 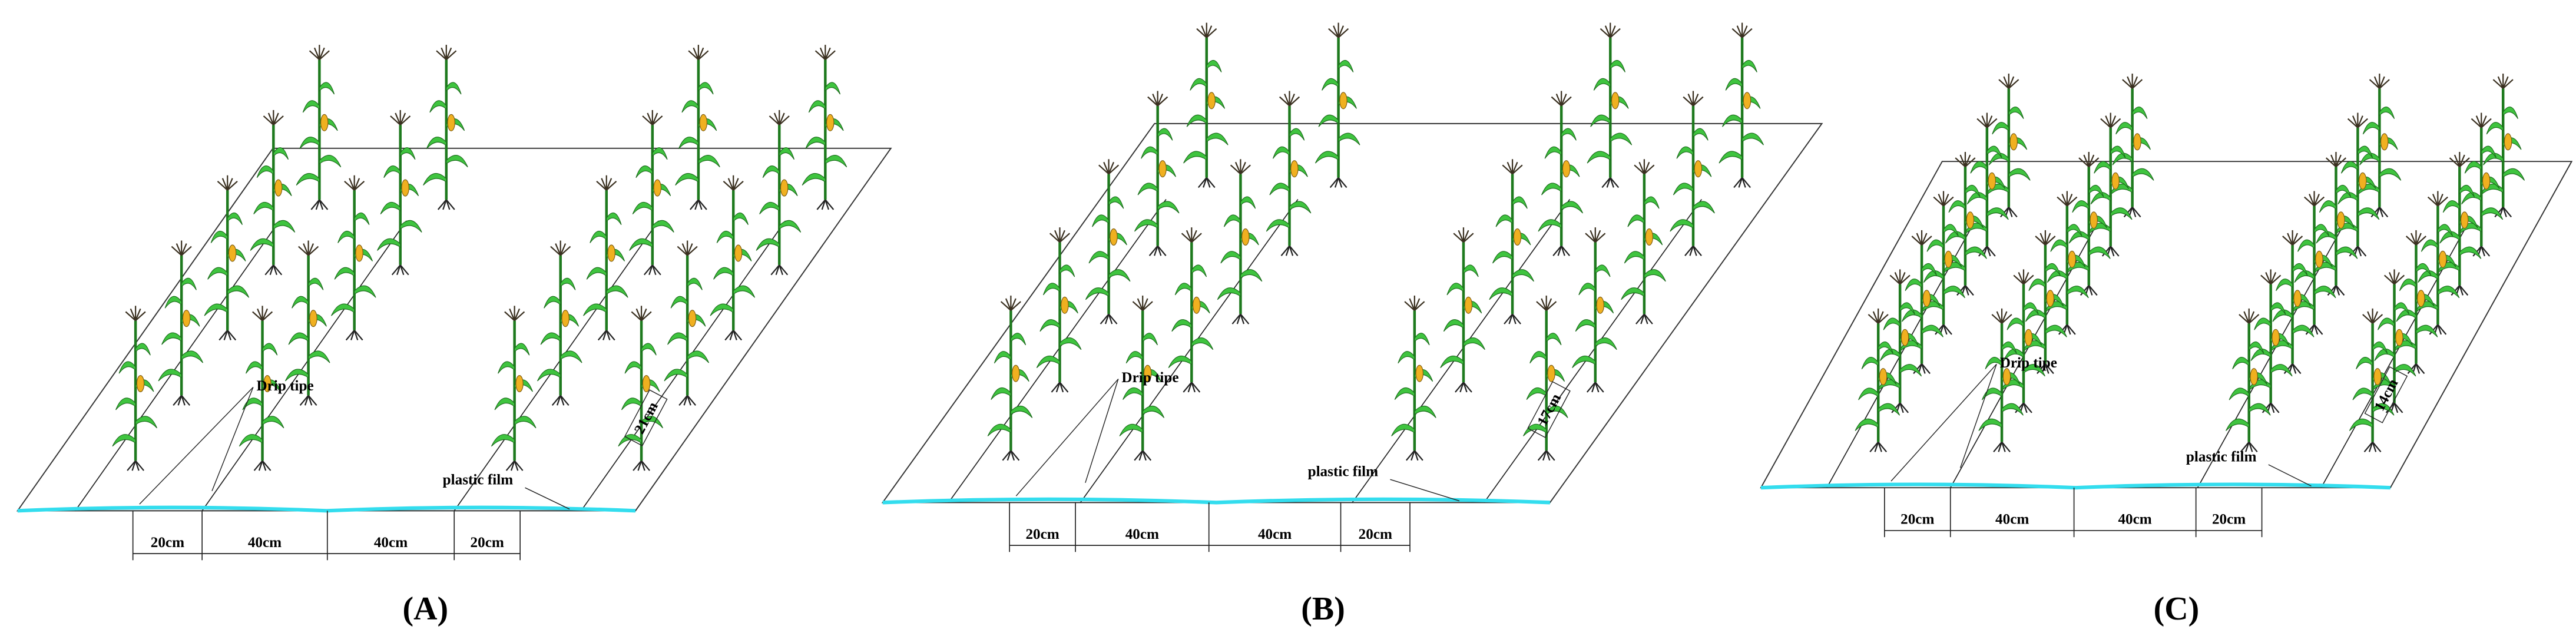 I want to click on film-label: plastic film, so click(x=2221, y=457).